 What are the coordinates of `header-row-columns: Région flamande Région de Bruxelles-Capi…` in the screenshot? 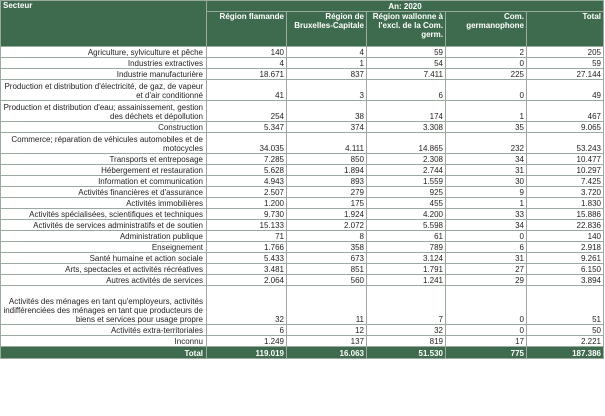 It's located at (302, 29).